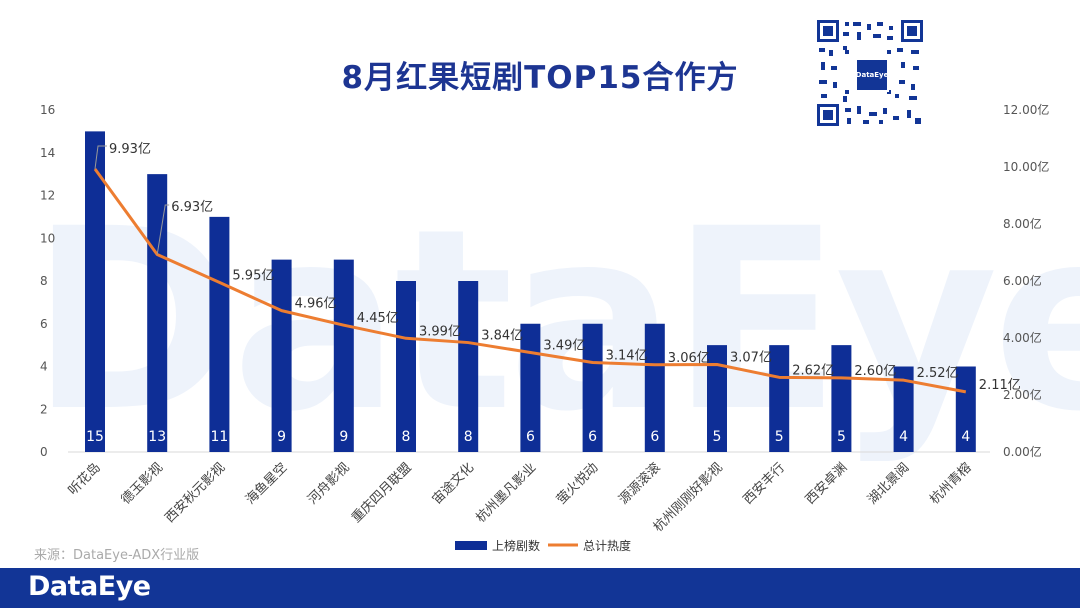 The image size is (1080, 608). I want to click on y-right-tick: 10.00亿, so click(1026, 166).